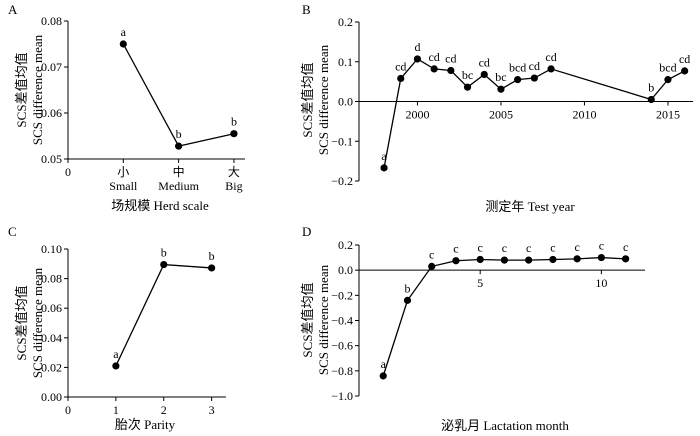 This screenshot has height=436, width=700. Describe the element at coordinates (417, 47) in the screenshot. I see `significance-letter: d` at that location.